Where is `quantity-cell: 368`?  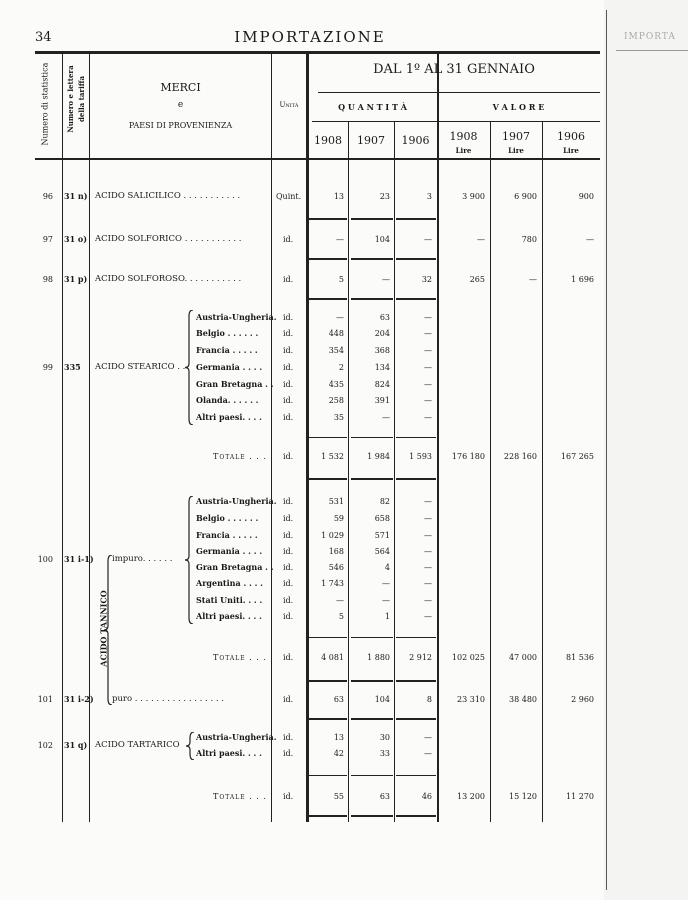 quantity-cell: 368 is located at coordinates (382, 350).